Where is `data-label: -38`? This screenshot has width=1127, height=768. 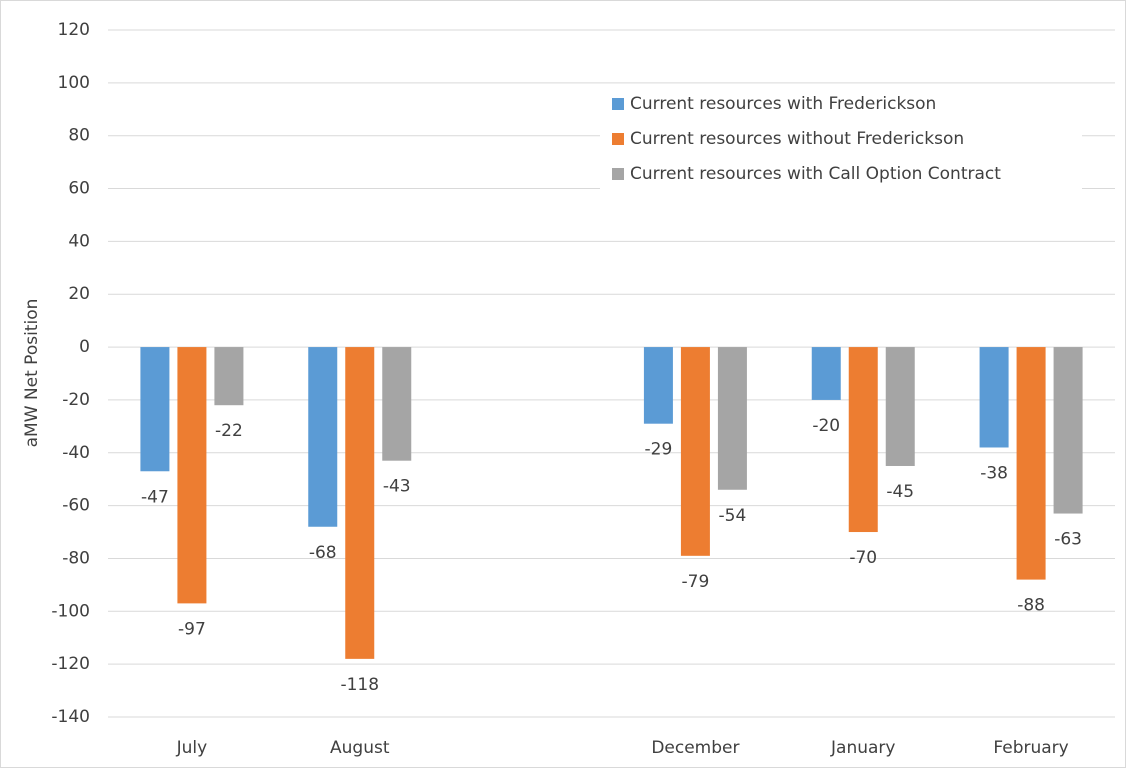
data-label: -38 is located at coordinates (994, 473).